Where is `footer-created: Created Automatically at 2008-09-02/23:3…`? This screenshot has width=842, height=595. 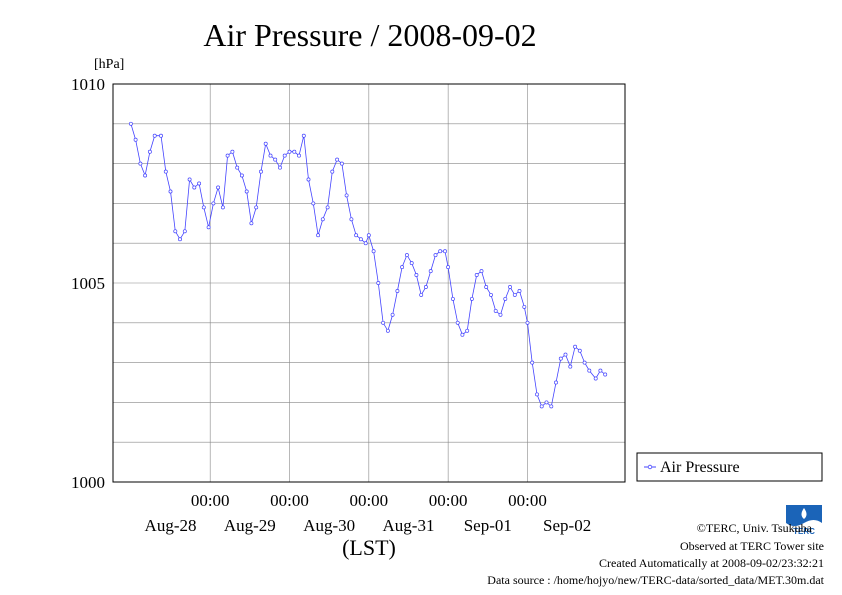 footer-created: Created Automatically at 2008-09-02/23:3… is located at coordinates (711, 563).